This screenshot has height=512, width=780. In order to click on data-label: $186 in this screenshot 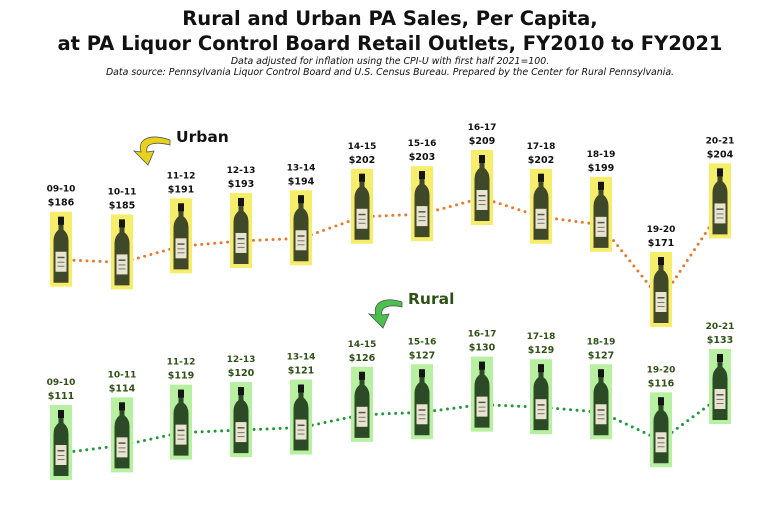, I will do `click(61, 203)`.